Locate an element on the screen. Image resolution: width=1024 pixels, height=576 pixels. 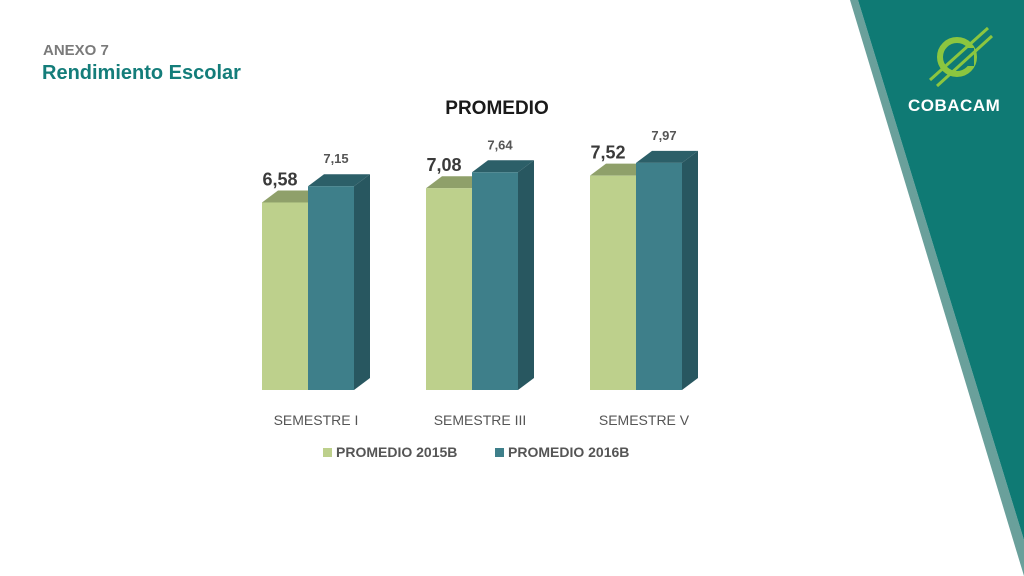
data-label: 7,52 is located at coordinates (607, 153).